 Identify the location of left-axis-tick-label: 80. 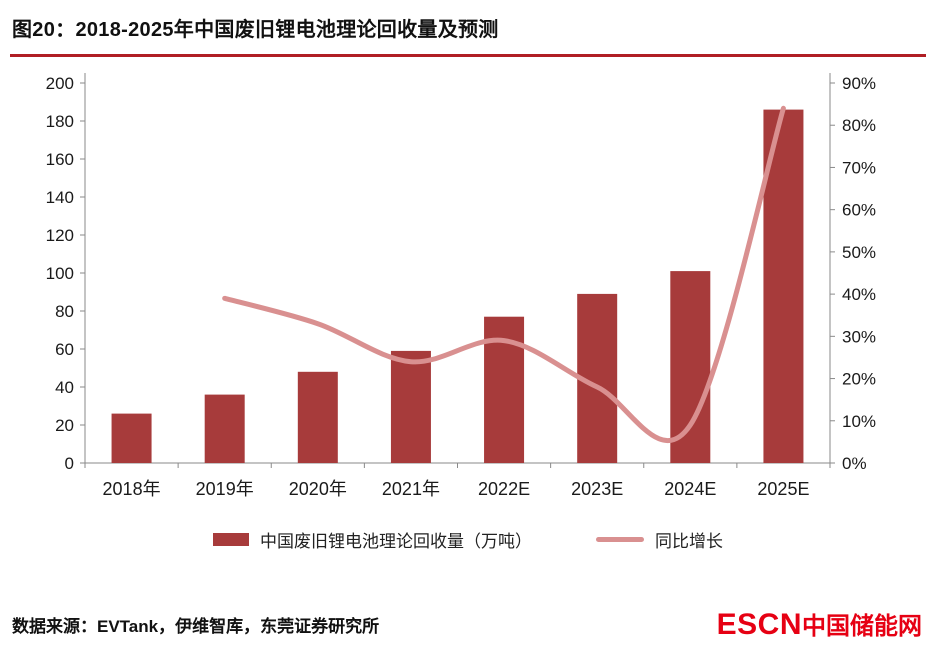
(64, 311).